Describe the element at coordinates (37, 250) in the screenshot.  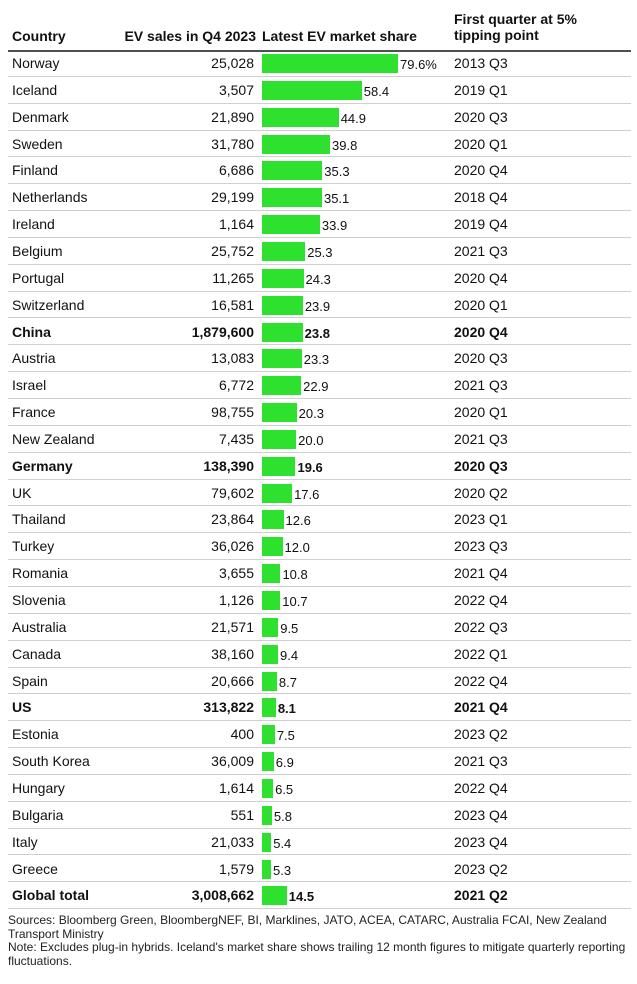
I see `country-cell: Belgium` at that location.